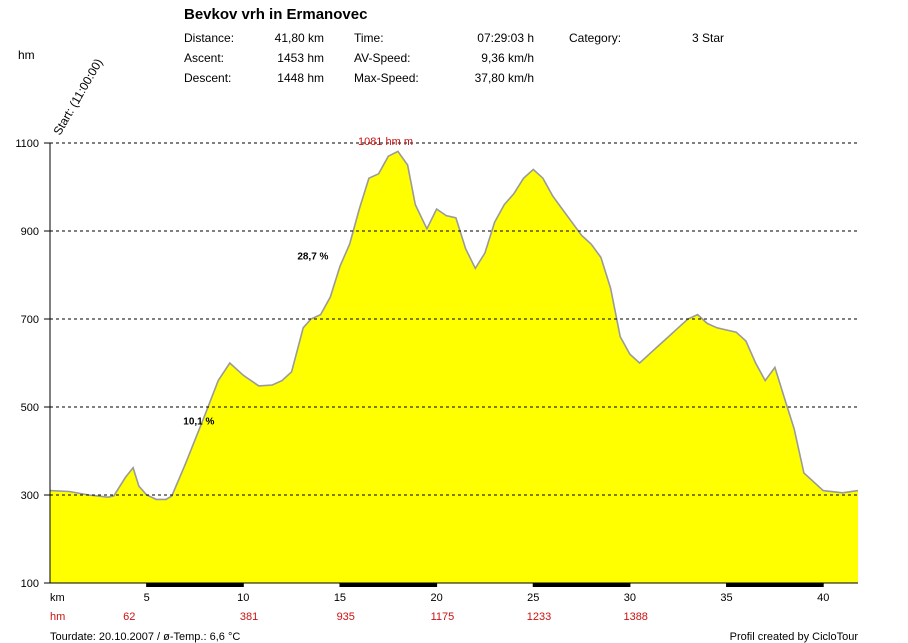  I want to click on avspeed-value: 9,36 km/h, so click(507, 58).